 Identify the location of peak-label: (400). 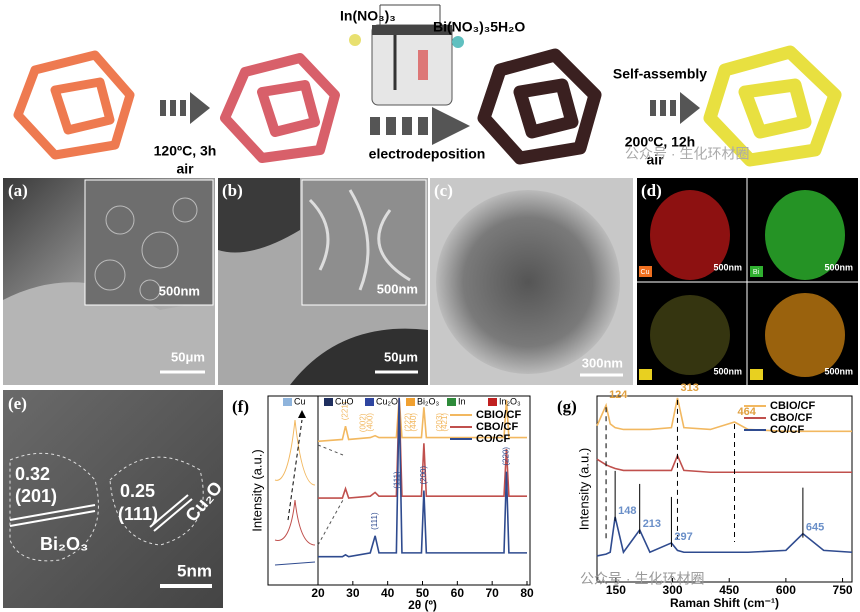
(369, 422).